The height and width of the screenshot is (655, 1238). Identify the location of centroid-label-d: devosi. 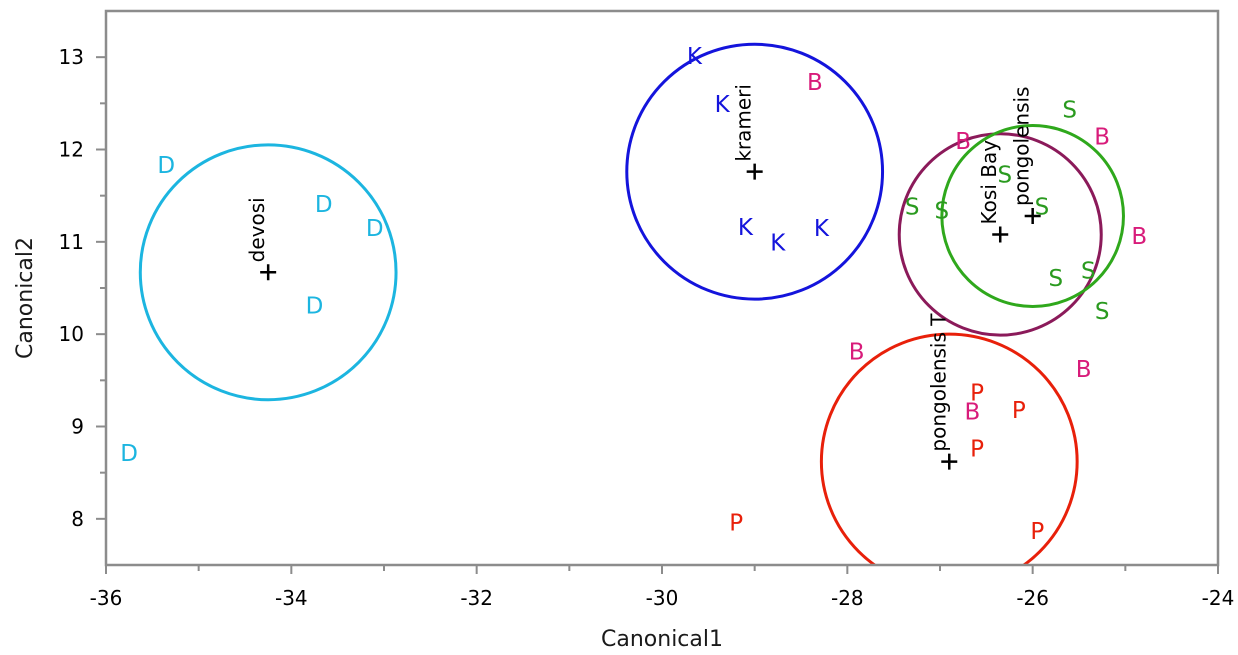
(257, 229).